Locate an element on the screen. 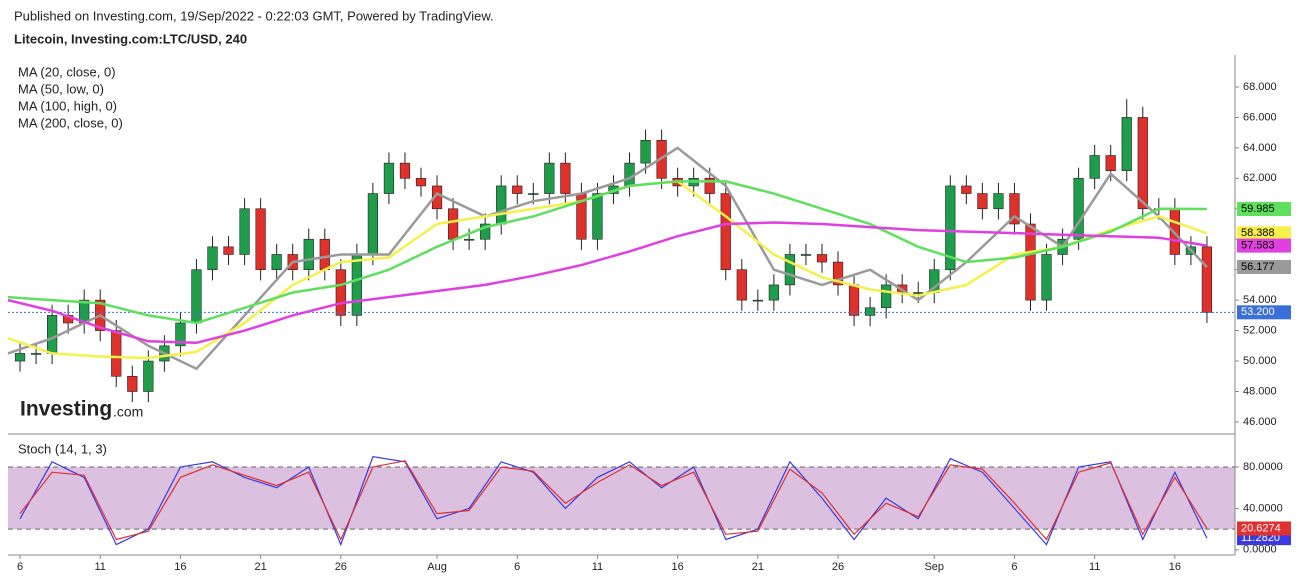 The image size is (1299, 585). value-badge-label: 59.985 is located at coordinates (1258, 209).